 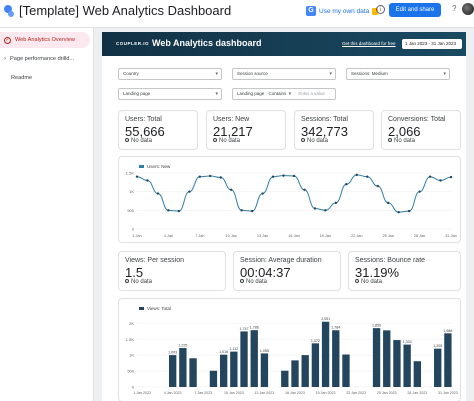 What do you see at coordinates (398, 74) in the screenshot?
I see `sessions-medium-filter: Sessions: Medium ▾` at bounding box center [398, 74].